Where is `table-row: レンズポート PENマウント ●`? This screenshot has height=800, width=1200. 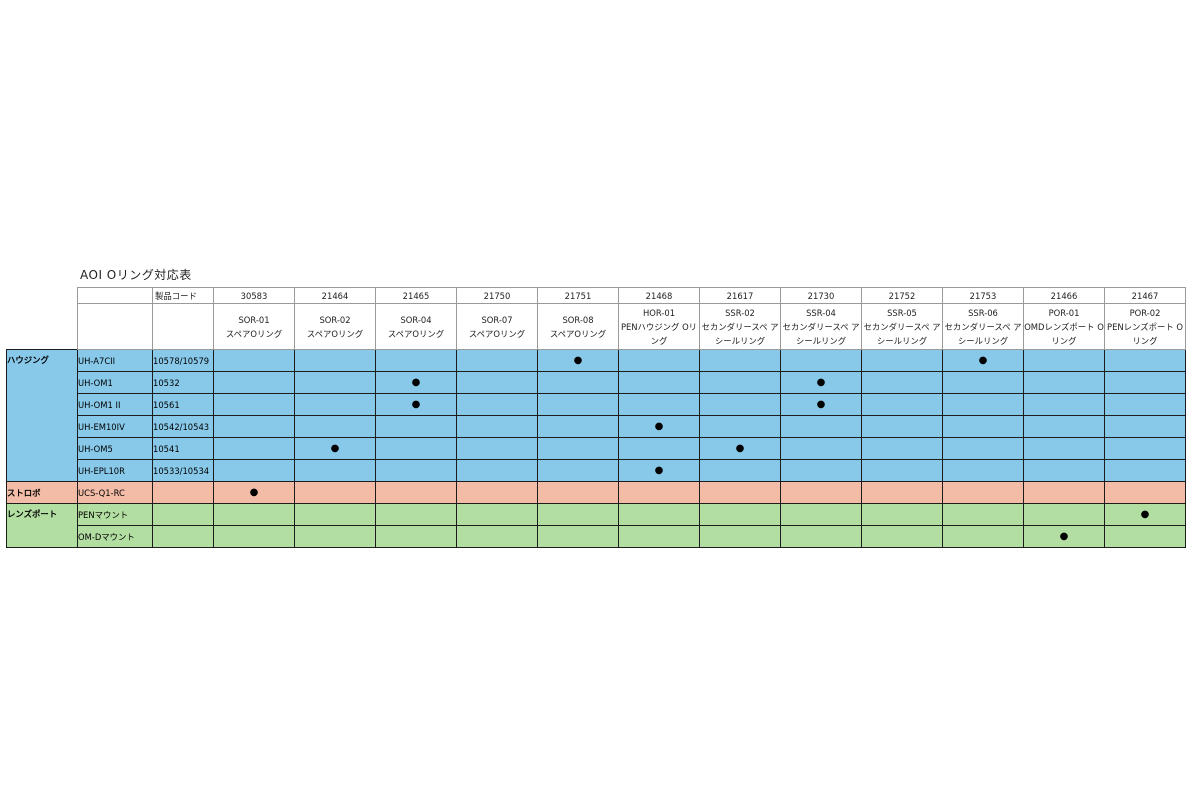
table-row: レンズポート PENマウント ● is located at coordinates (596, 525).